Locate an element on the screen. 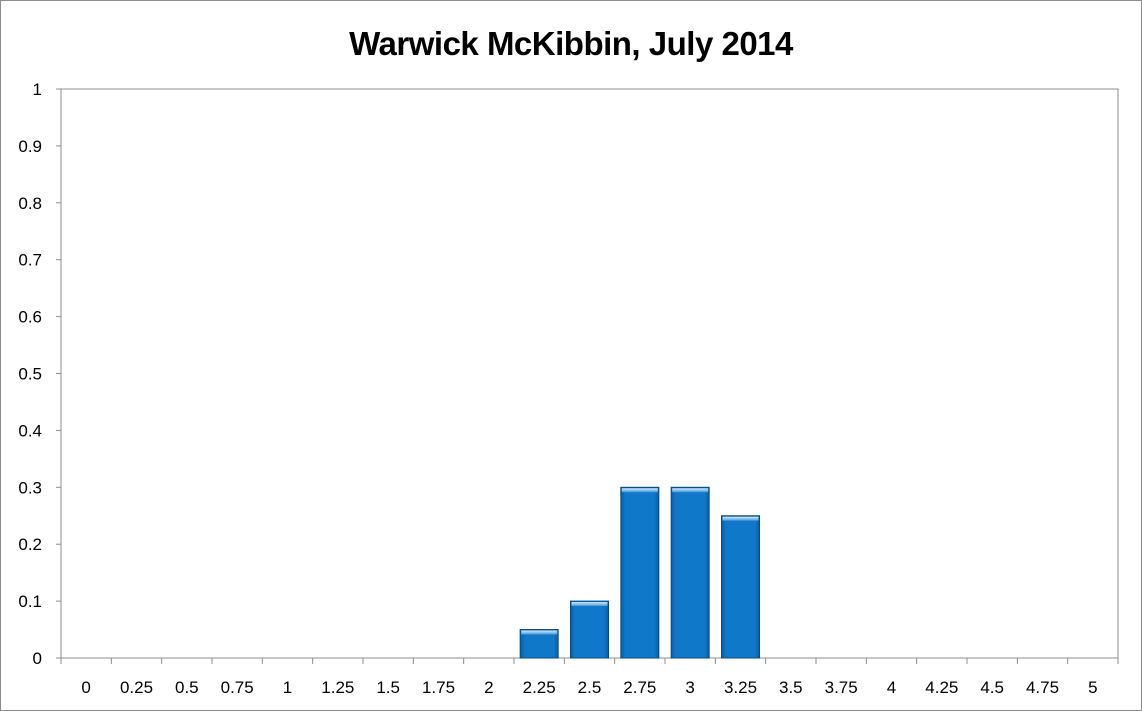 This screenshot has height=711, width=1142. y-tick-label: 0.8 is located at coordinates (30, 203).